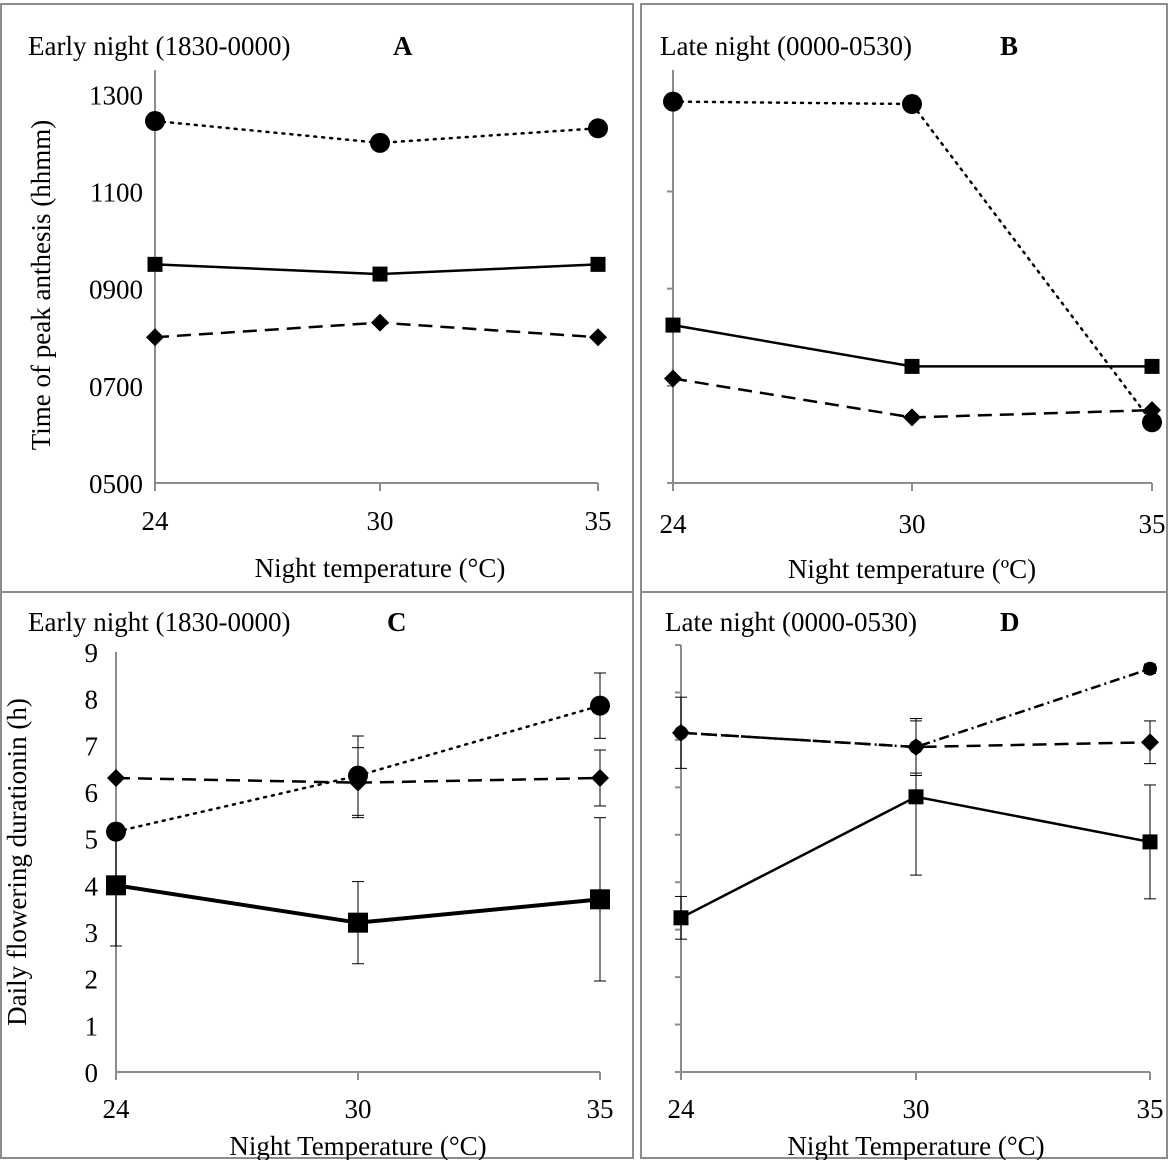 Image resolution: width=1169 pixels, height=1160 pixels. I want to click on panel-a-y-tick-label-1: 0700, so click(116, 387).